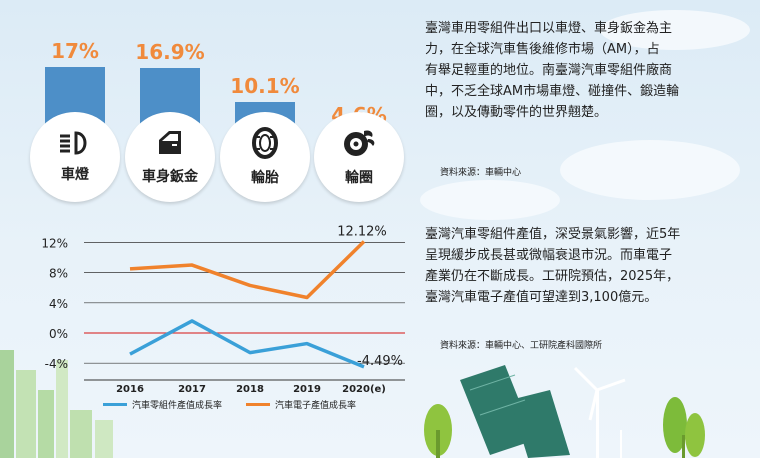  What do you see at coordinates (247, 344) in the screenshot?
I see `series-line-parts` at bounding box center [247, 344].